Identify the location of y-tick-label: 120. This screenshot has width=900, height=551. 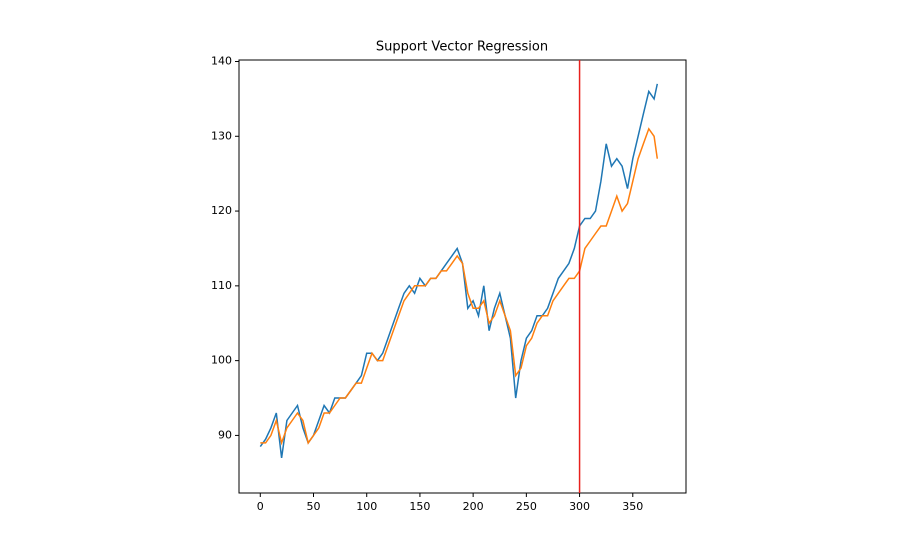
(221, 210).